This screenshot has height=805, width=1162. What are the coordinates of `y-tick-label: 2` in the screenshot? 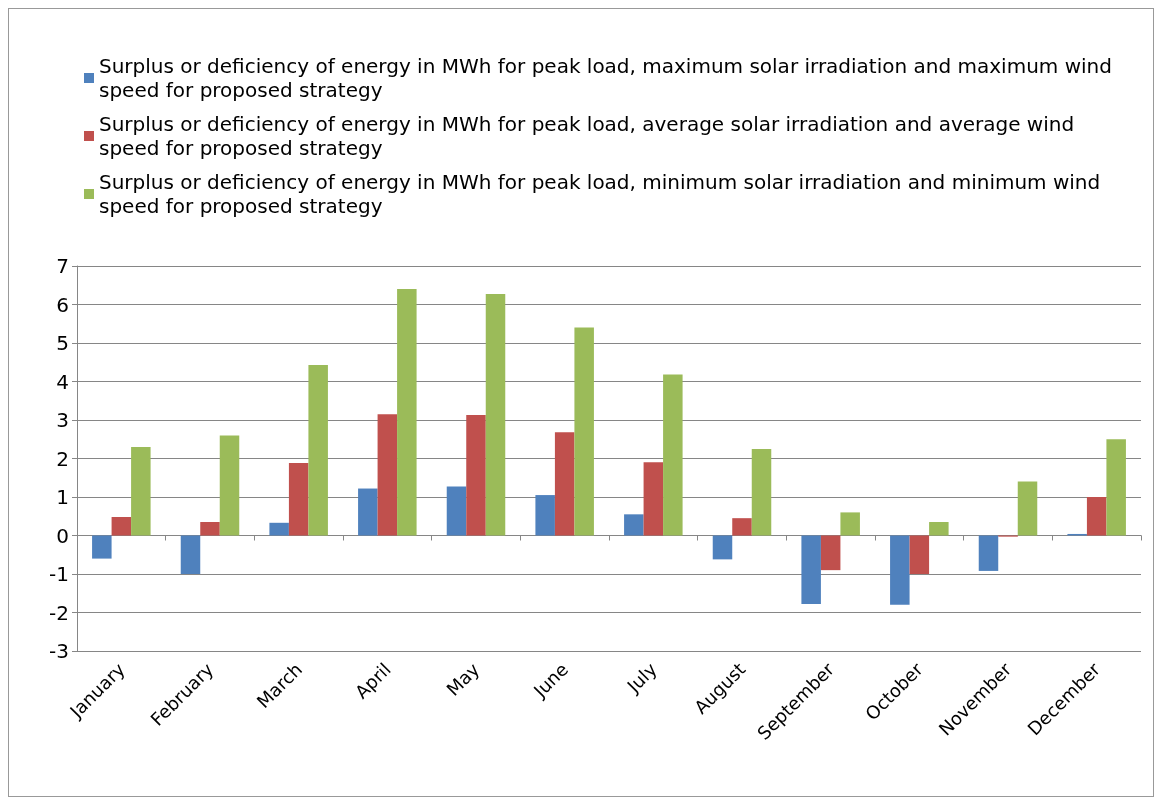 It's located at (62, 458).